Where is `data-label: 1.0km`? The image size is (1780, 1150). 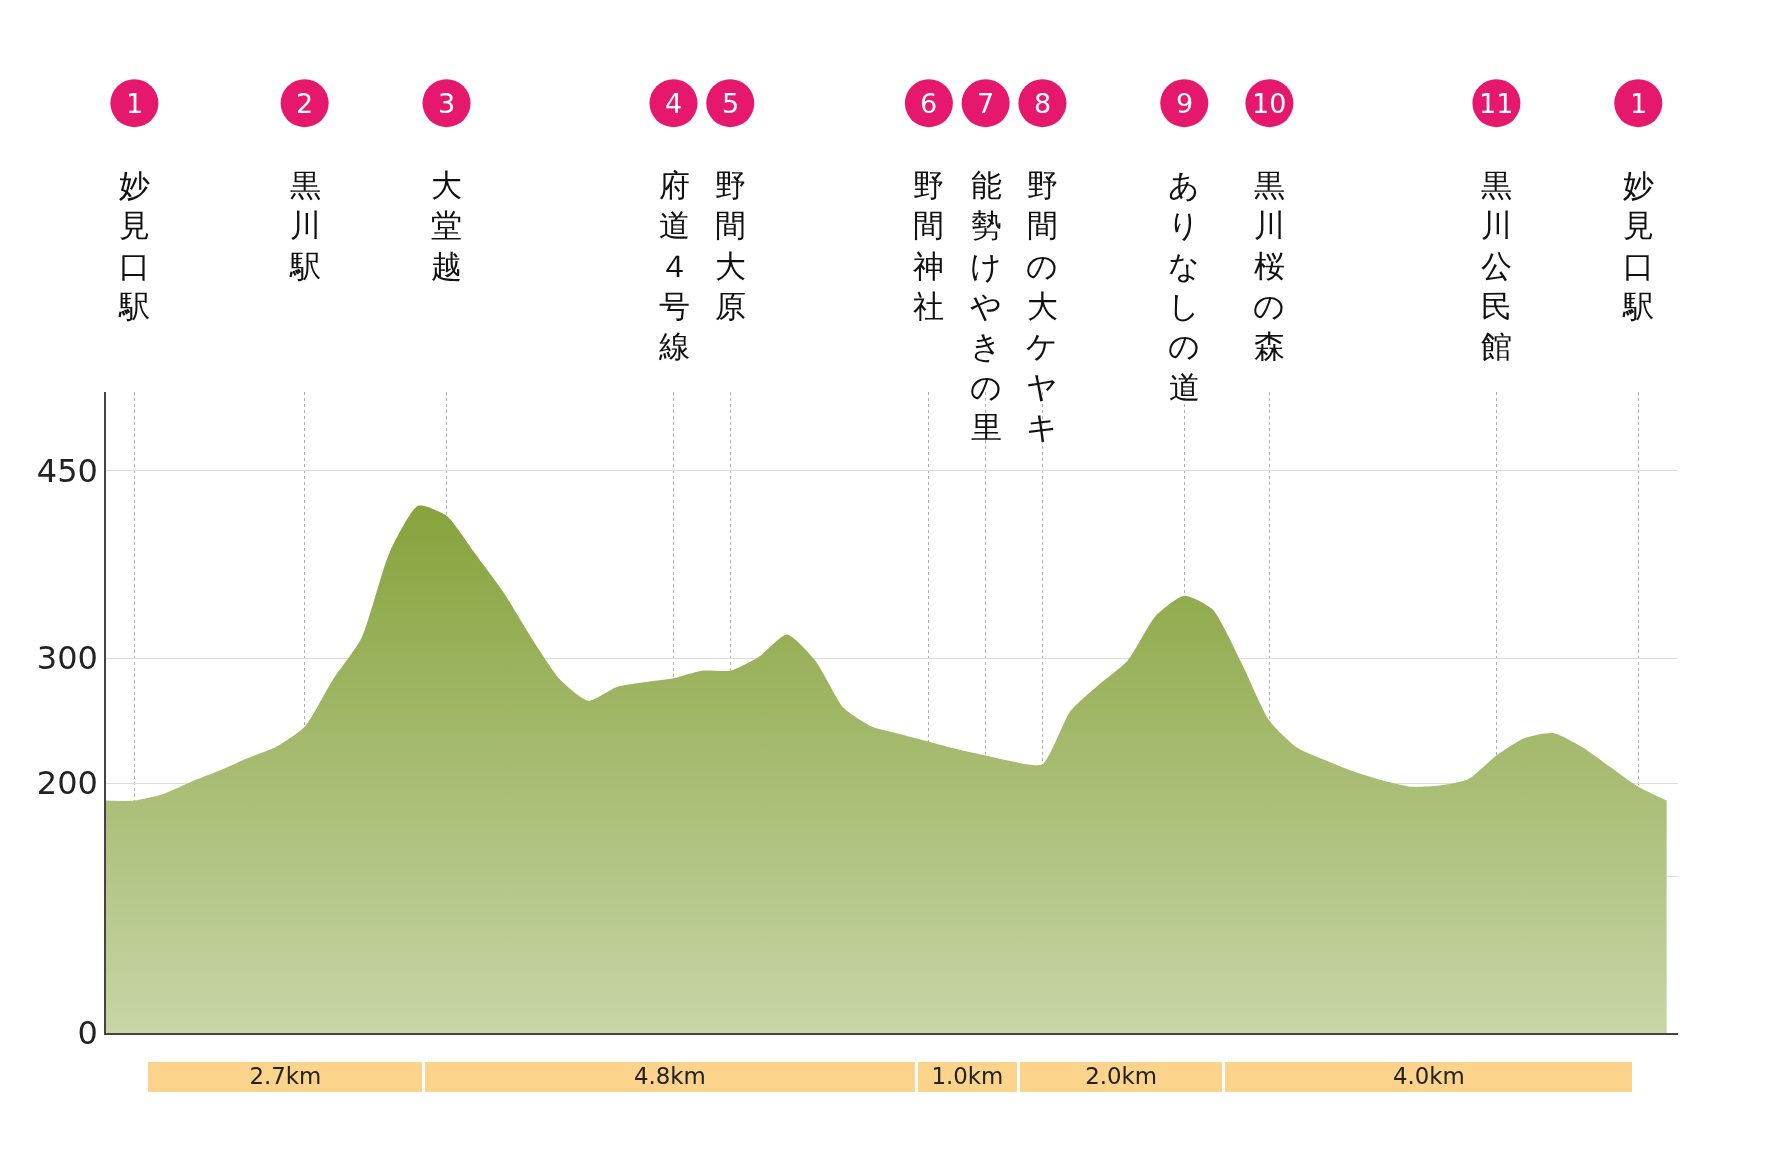 data-label: 1.0km is located at coordinates (967, 1076).